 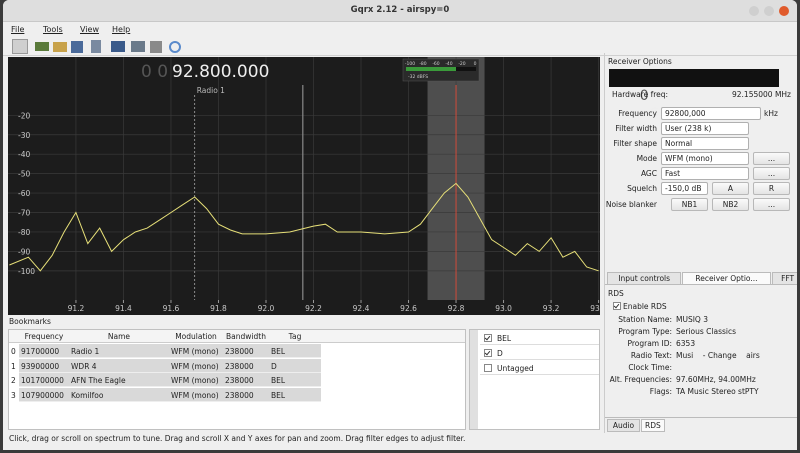 I want to click on fullscreen-button, so click(x=175, y=47).